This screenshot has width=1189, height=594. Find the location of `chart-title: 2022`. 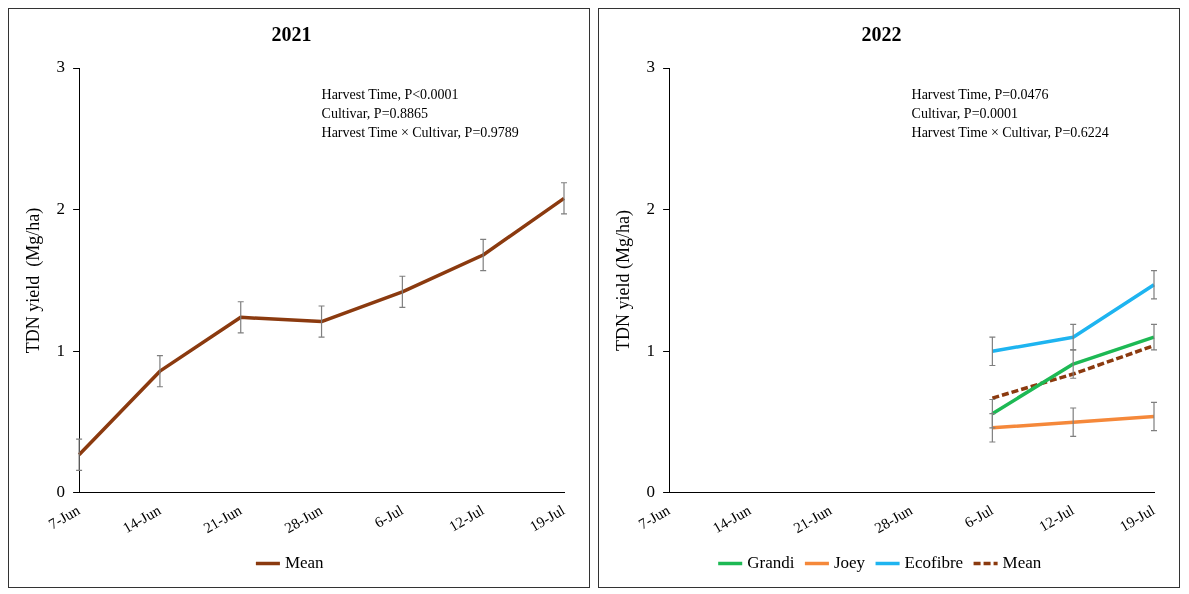

chart-title: 2022 is located at coordinates (881, 34).